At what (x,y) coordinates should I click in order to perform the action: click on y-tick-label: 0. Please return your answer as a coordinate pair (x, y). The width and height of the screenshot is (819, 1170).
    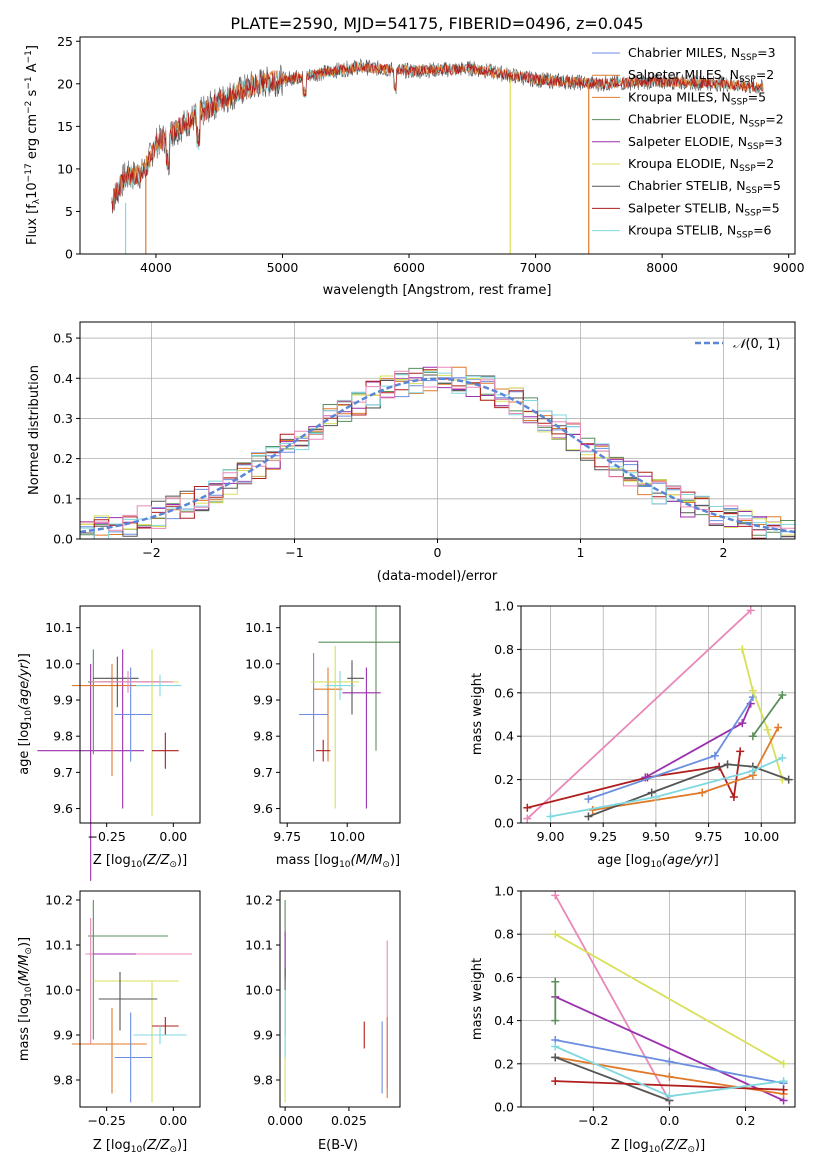
    Looking at the image, I should click on (69, 254).